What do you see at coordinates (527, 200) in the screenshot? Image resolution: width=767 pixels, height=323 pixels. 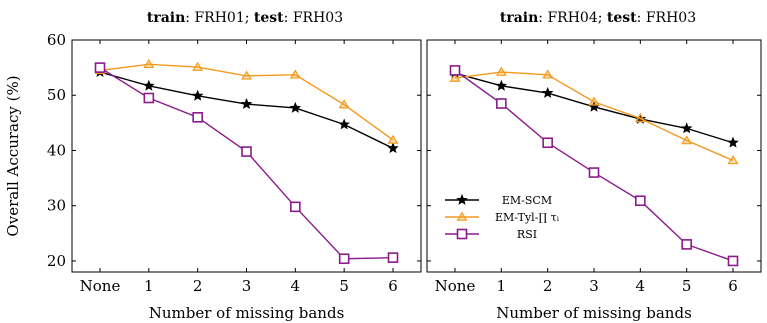 I see `legend-label: EM-SCM` at bounding box center [527, 200].